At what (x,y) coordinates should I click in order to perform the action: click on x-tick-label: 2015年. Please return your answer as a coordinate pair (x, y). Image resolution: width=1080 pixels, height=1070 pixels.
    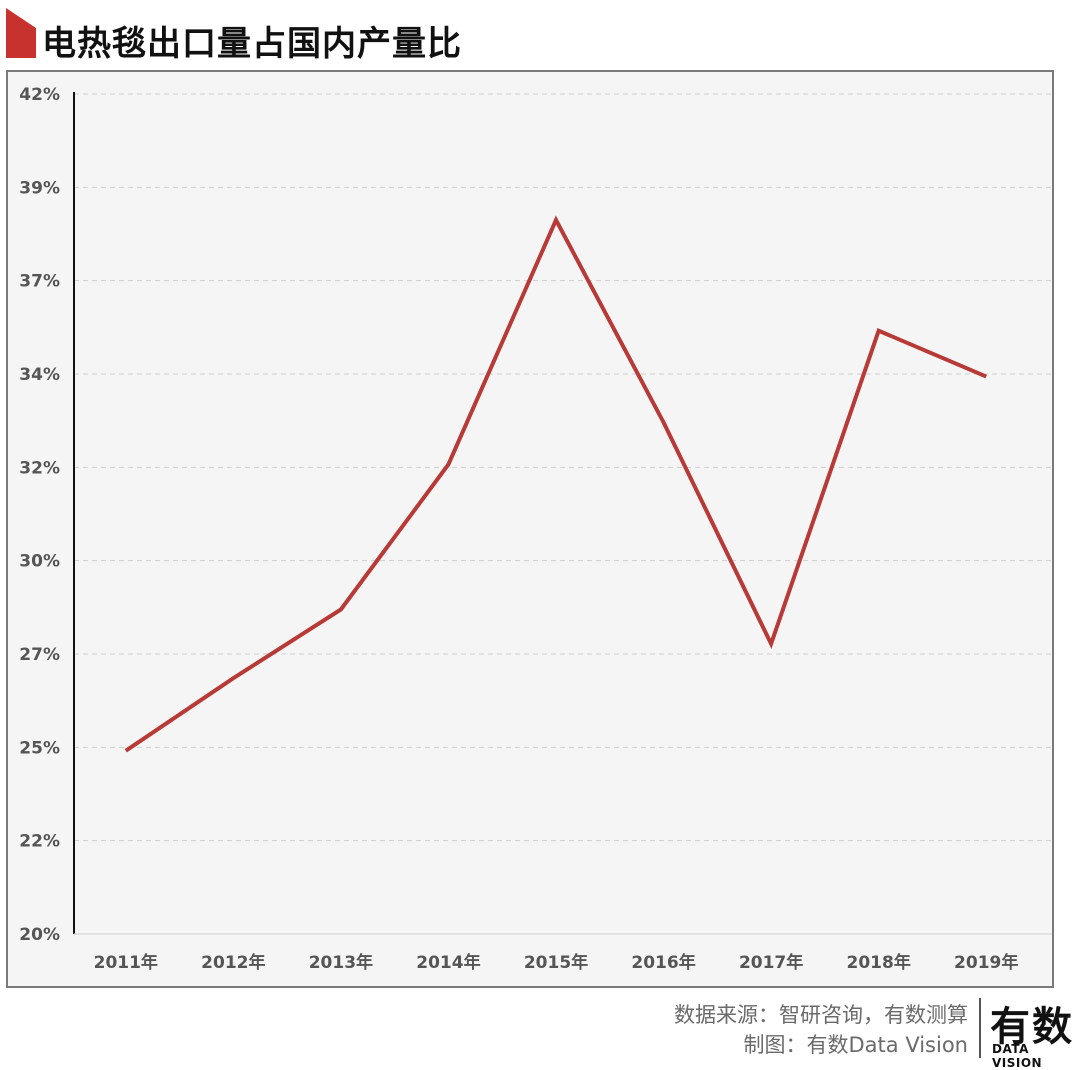
    Looking at the image, I should click on (556, 962).